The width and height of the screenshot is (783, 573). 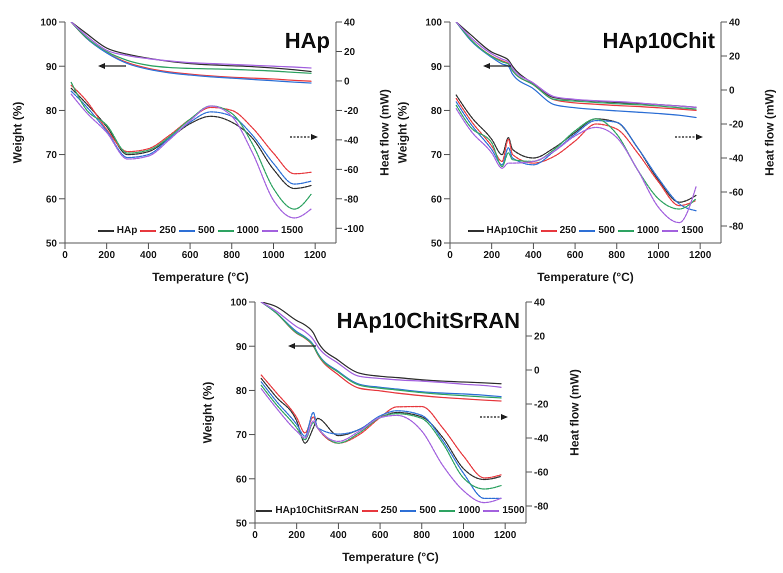 What do you see at coordinates (307, 41) in the screenshot?
I see `chart-title: HAp` at bounding box center [307, 41].